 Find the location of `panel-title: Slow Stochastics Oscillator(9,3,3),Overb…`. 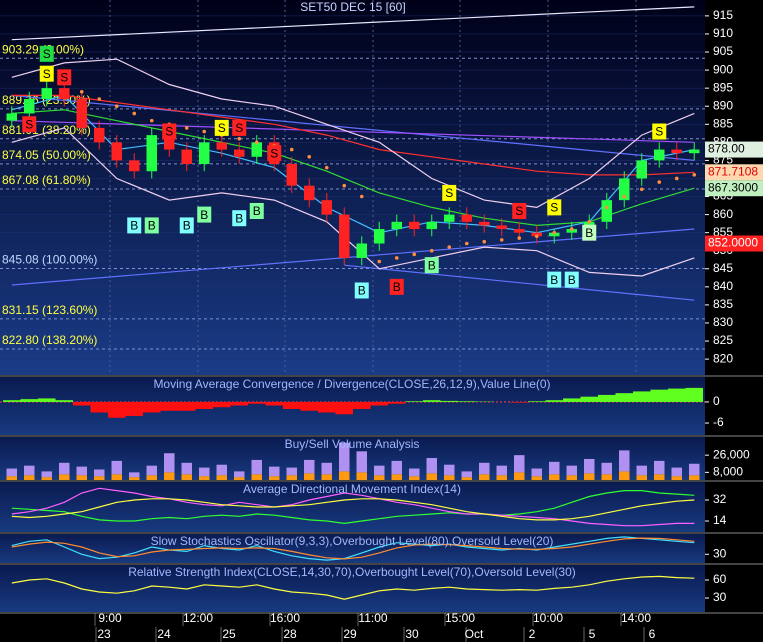

panel-title: Slow Stochastics Oscillator(9,3,3),Overb… is located at coordinates (352, 541).